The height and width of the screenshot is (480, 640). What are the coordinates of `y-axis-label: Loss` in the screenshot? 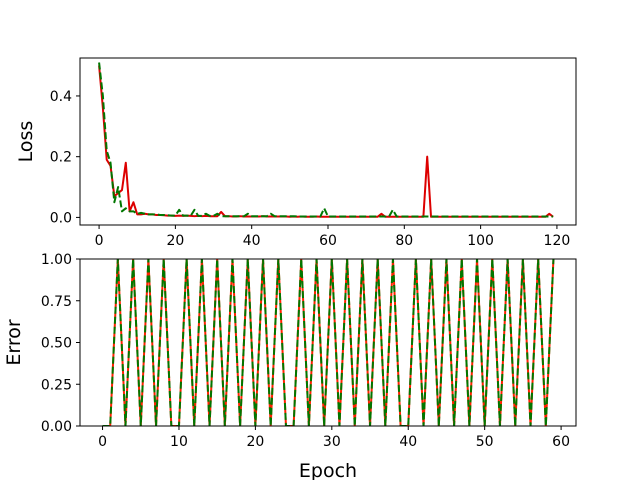 It's located at (26, 142).